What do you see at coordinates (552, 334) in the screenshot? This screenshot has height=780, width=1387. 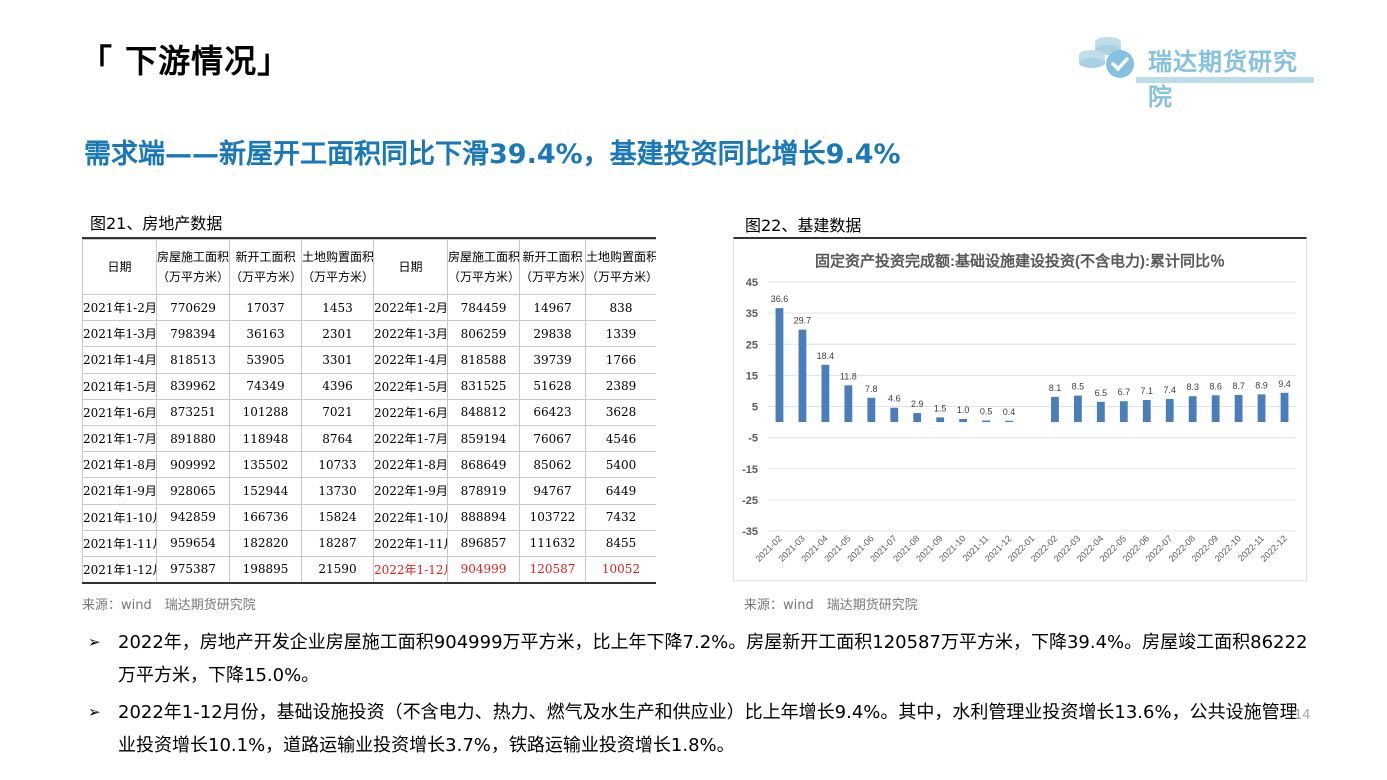 I see `table-cell: 29838` at bounding box center [552, 334].